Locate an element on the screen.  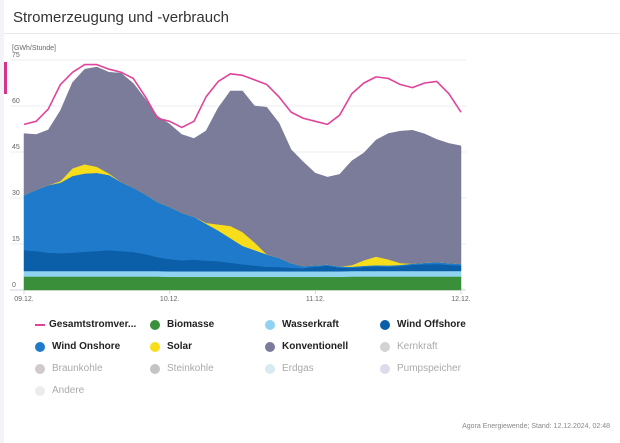
legend-item-wind-onshore: Wind Onshore is located at coordinates (77, 346).